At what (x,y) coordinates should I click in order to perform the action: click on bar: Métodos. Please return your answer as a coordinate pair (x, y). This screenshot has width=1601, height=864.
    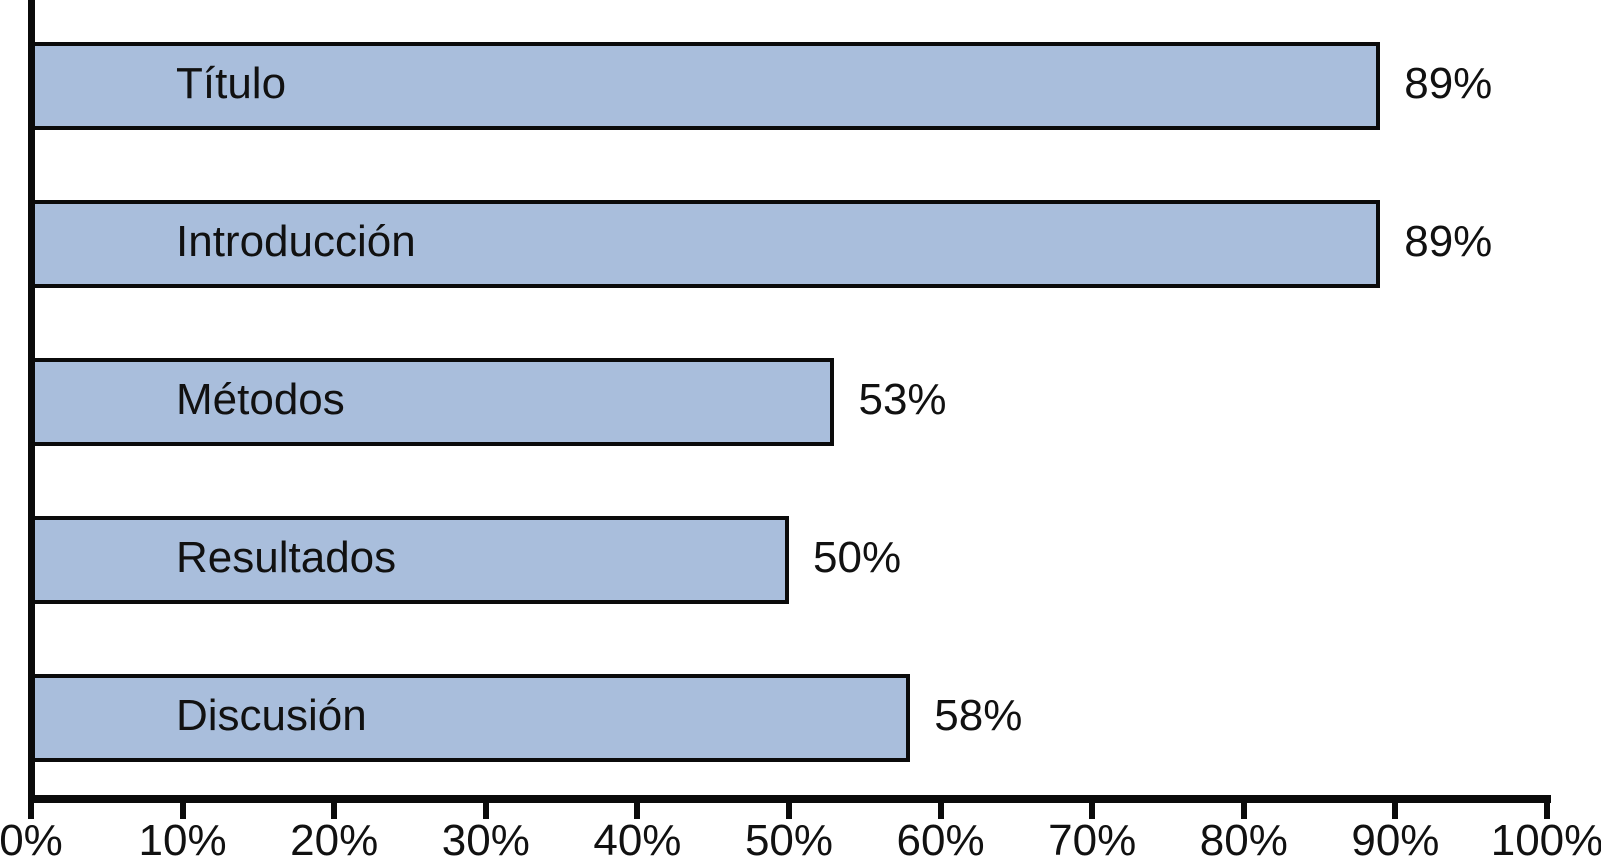
    Looking at the image, I should click on (433, 402).